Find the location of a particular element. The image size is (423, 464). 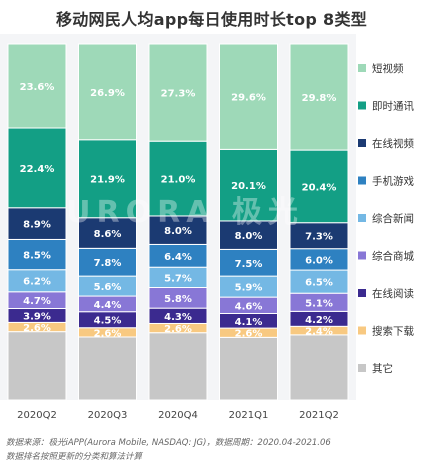

ranking-method-note: 数据排名按照更新的分类和算法计算 is located at coordinates (74, 457).